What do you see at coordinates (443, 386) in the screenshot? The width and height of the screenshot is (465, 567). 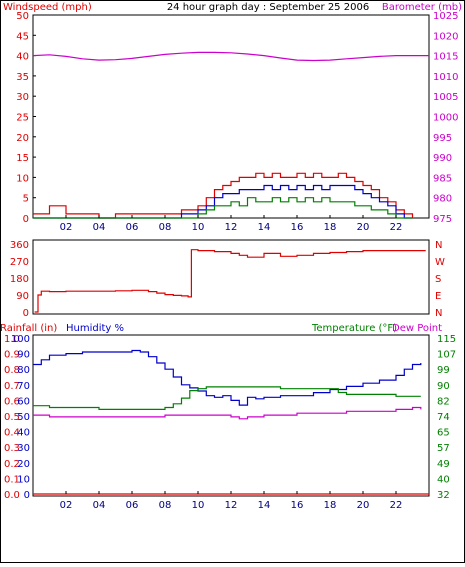 I see `temperature-tick-label: 90` at bounding box center [443, 386].